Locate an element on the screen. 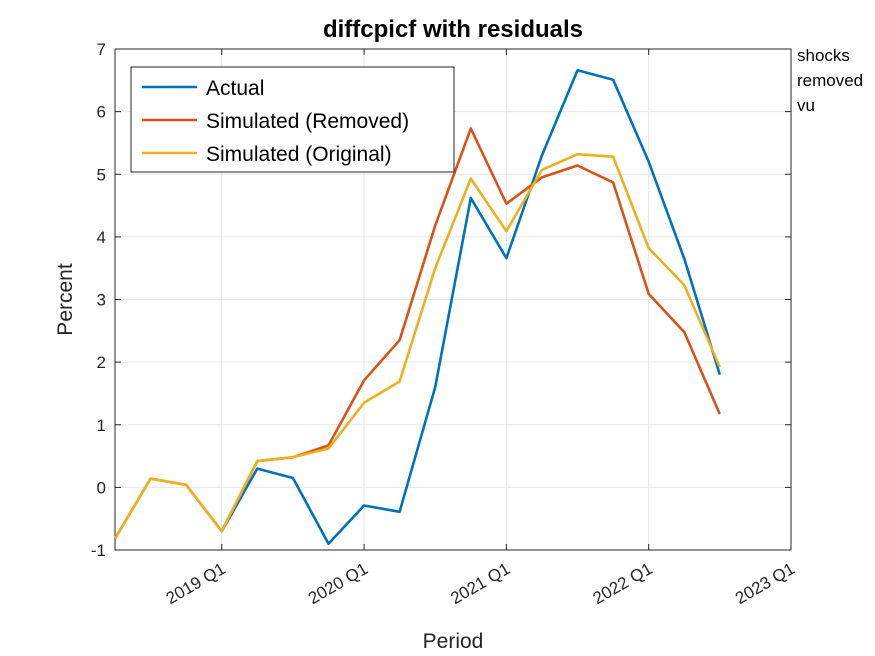 Image resolution: width=875 pixels, height=656 pixels. chart-title: diffcpicf with residuals is located at coordinates (453, 29).